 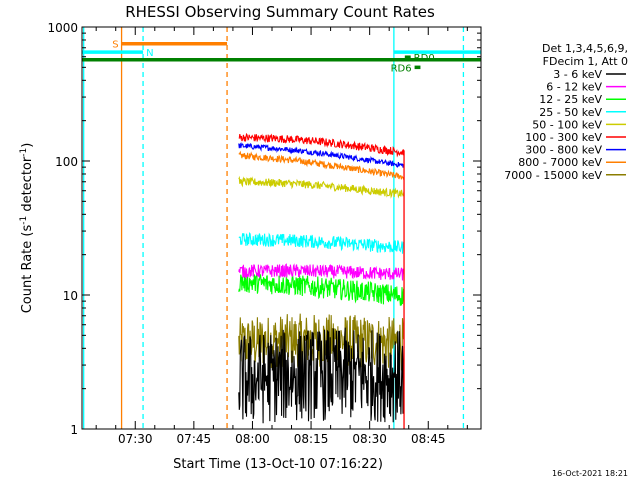 What do you see at coordinates (567, 124) in the screenshot?
I see `legend-label: 50 - 100 keV` at bounding box center [567, 124].